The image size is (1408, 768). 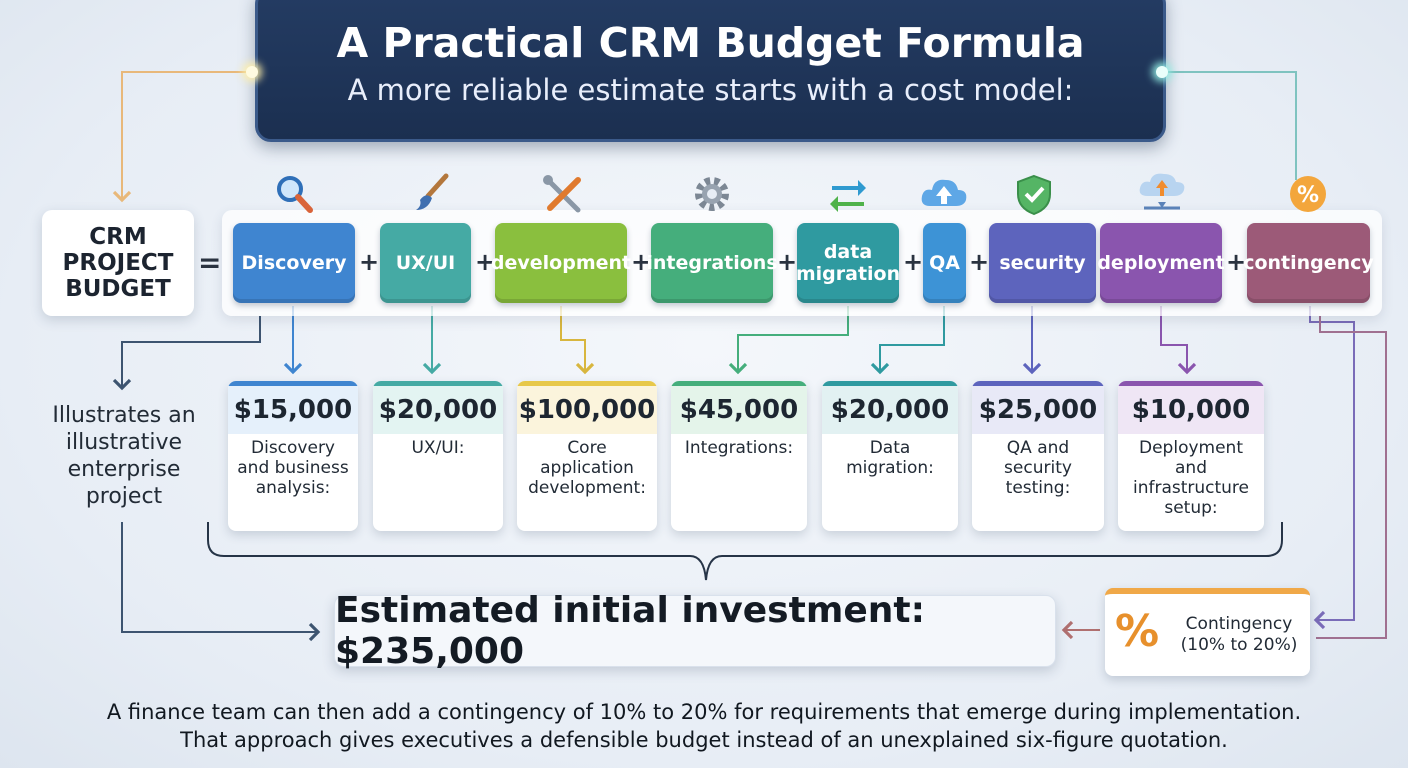 What do you see at coordinates (587, 407) in the screenshot?
I see `cost-amount: $100,000` at bounding box center [587, 407].